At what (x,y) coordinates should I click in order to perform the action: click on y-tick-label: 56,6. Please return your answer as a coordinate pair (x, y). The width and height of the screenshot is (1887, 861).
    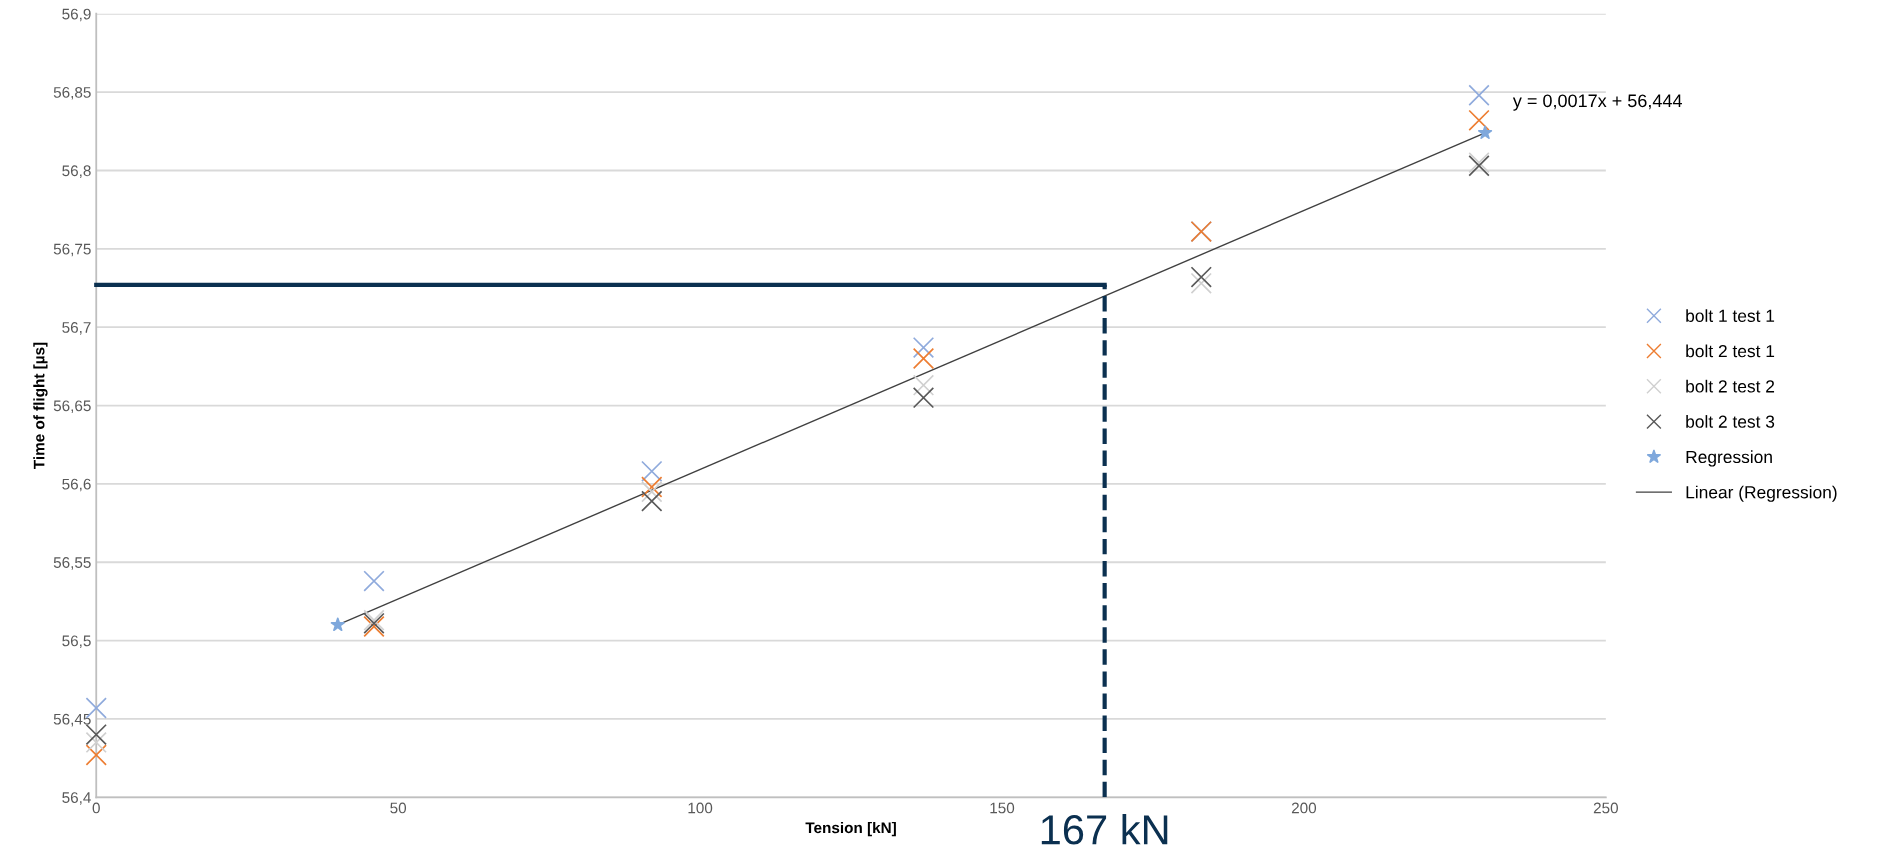
    Looking at the image, I should click on (76, 485).